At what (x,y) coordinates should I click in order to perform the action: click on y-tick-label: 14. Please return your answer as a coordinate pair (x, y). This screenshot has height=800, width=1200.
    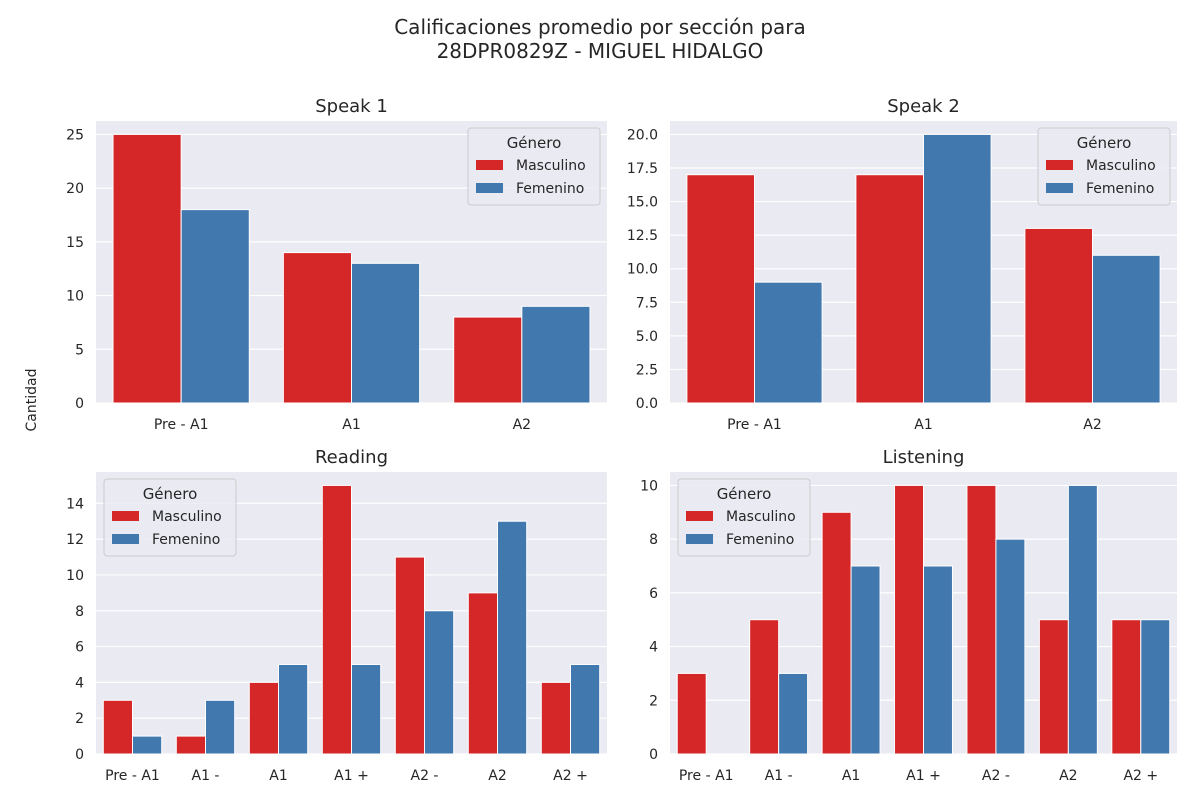
    Looking at the image, I should click on (75, 504).